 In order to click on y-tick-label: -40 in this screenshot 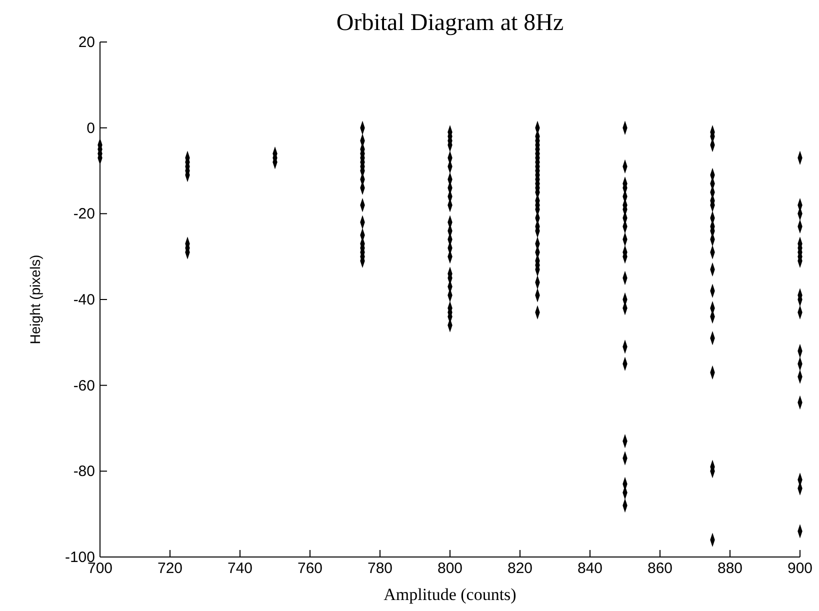, I will do `click(84, 300)`.